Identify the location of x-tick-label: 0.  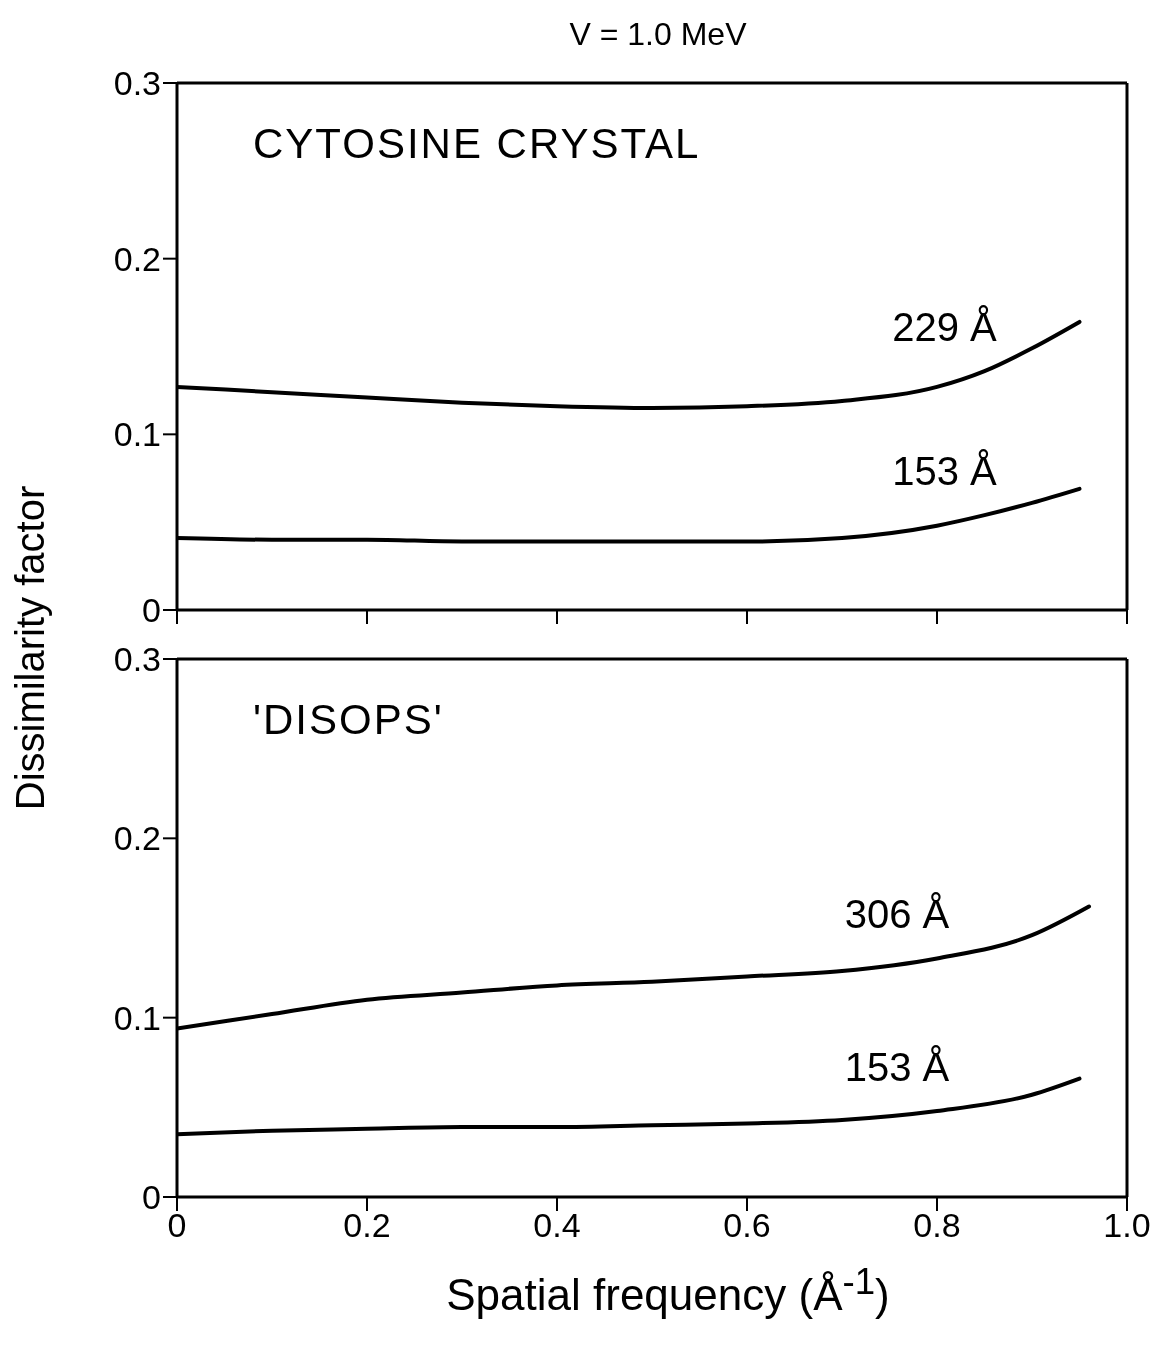
(177, 1225).